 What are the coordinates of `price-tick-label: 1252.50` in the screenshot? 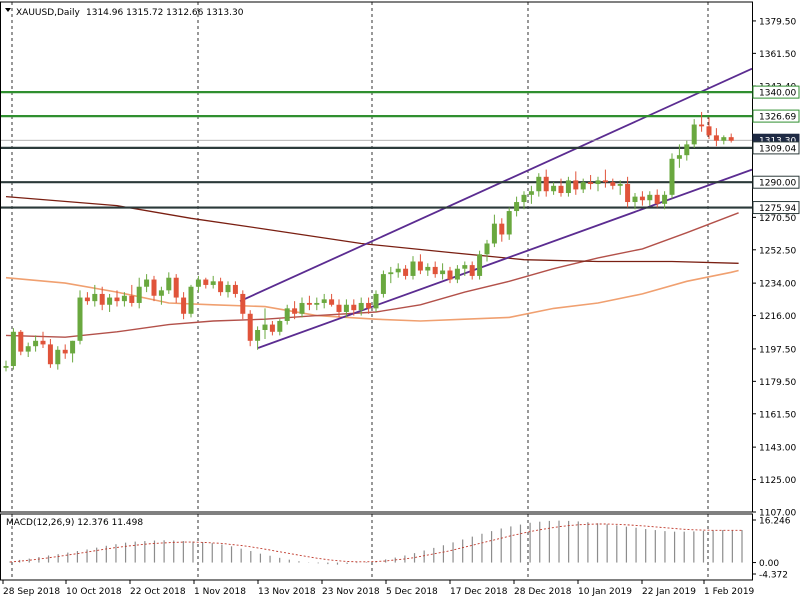 It's located at (777, 251).